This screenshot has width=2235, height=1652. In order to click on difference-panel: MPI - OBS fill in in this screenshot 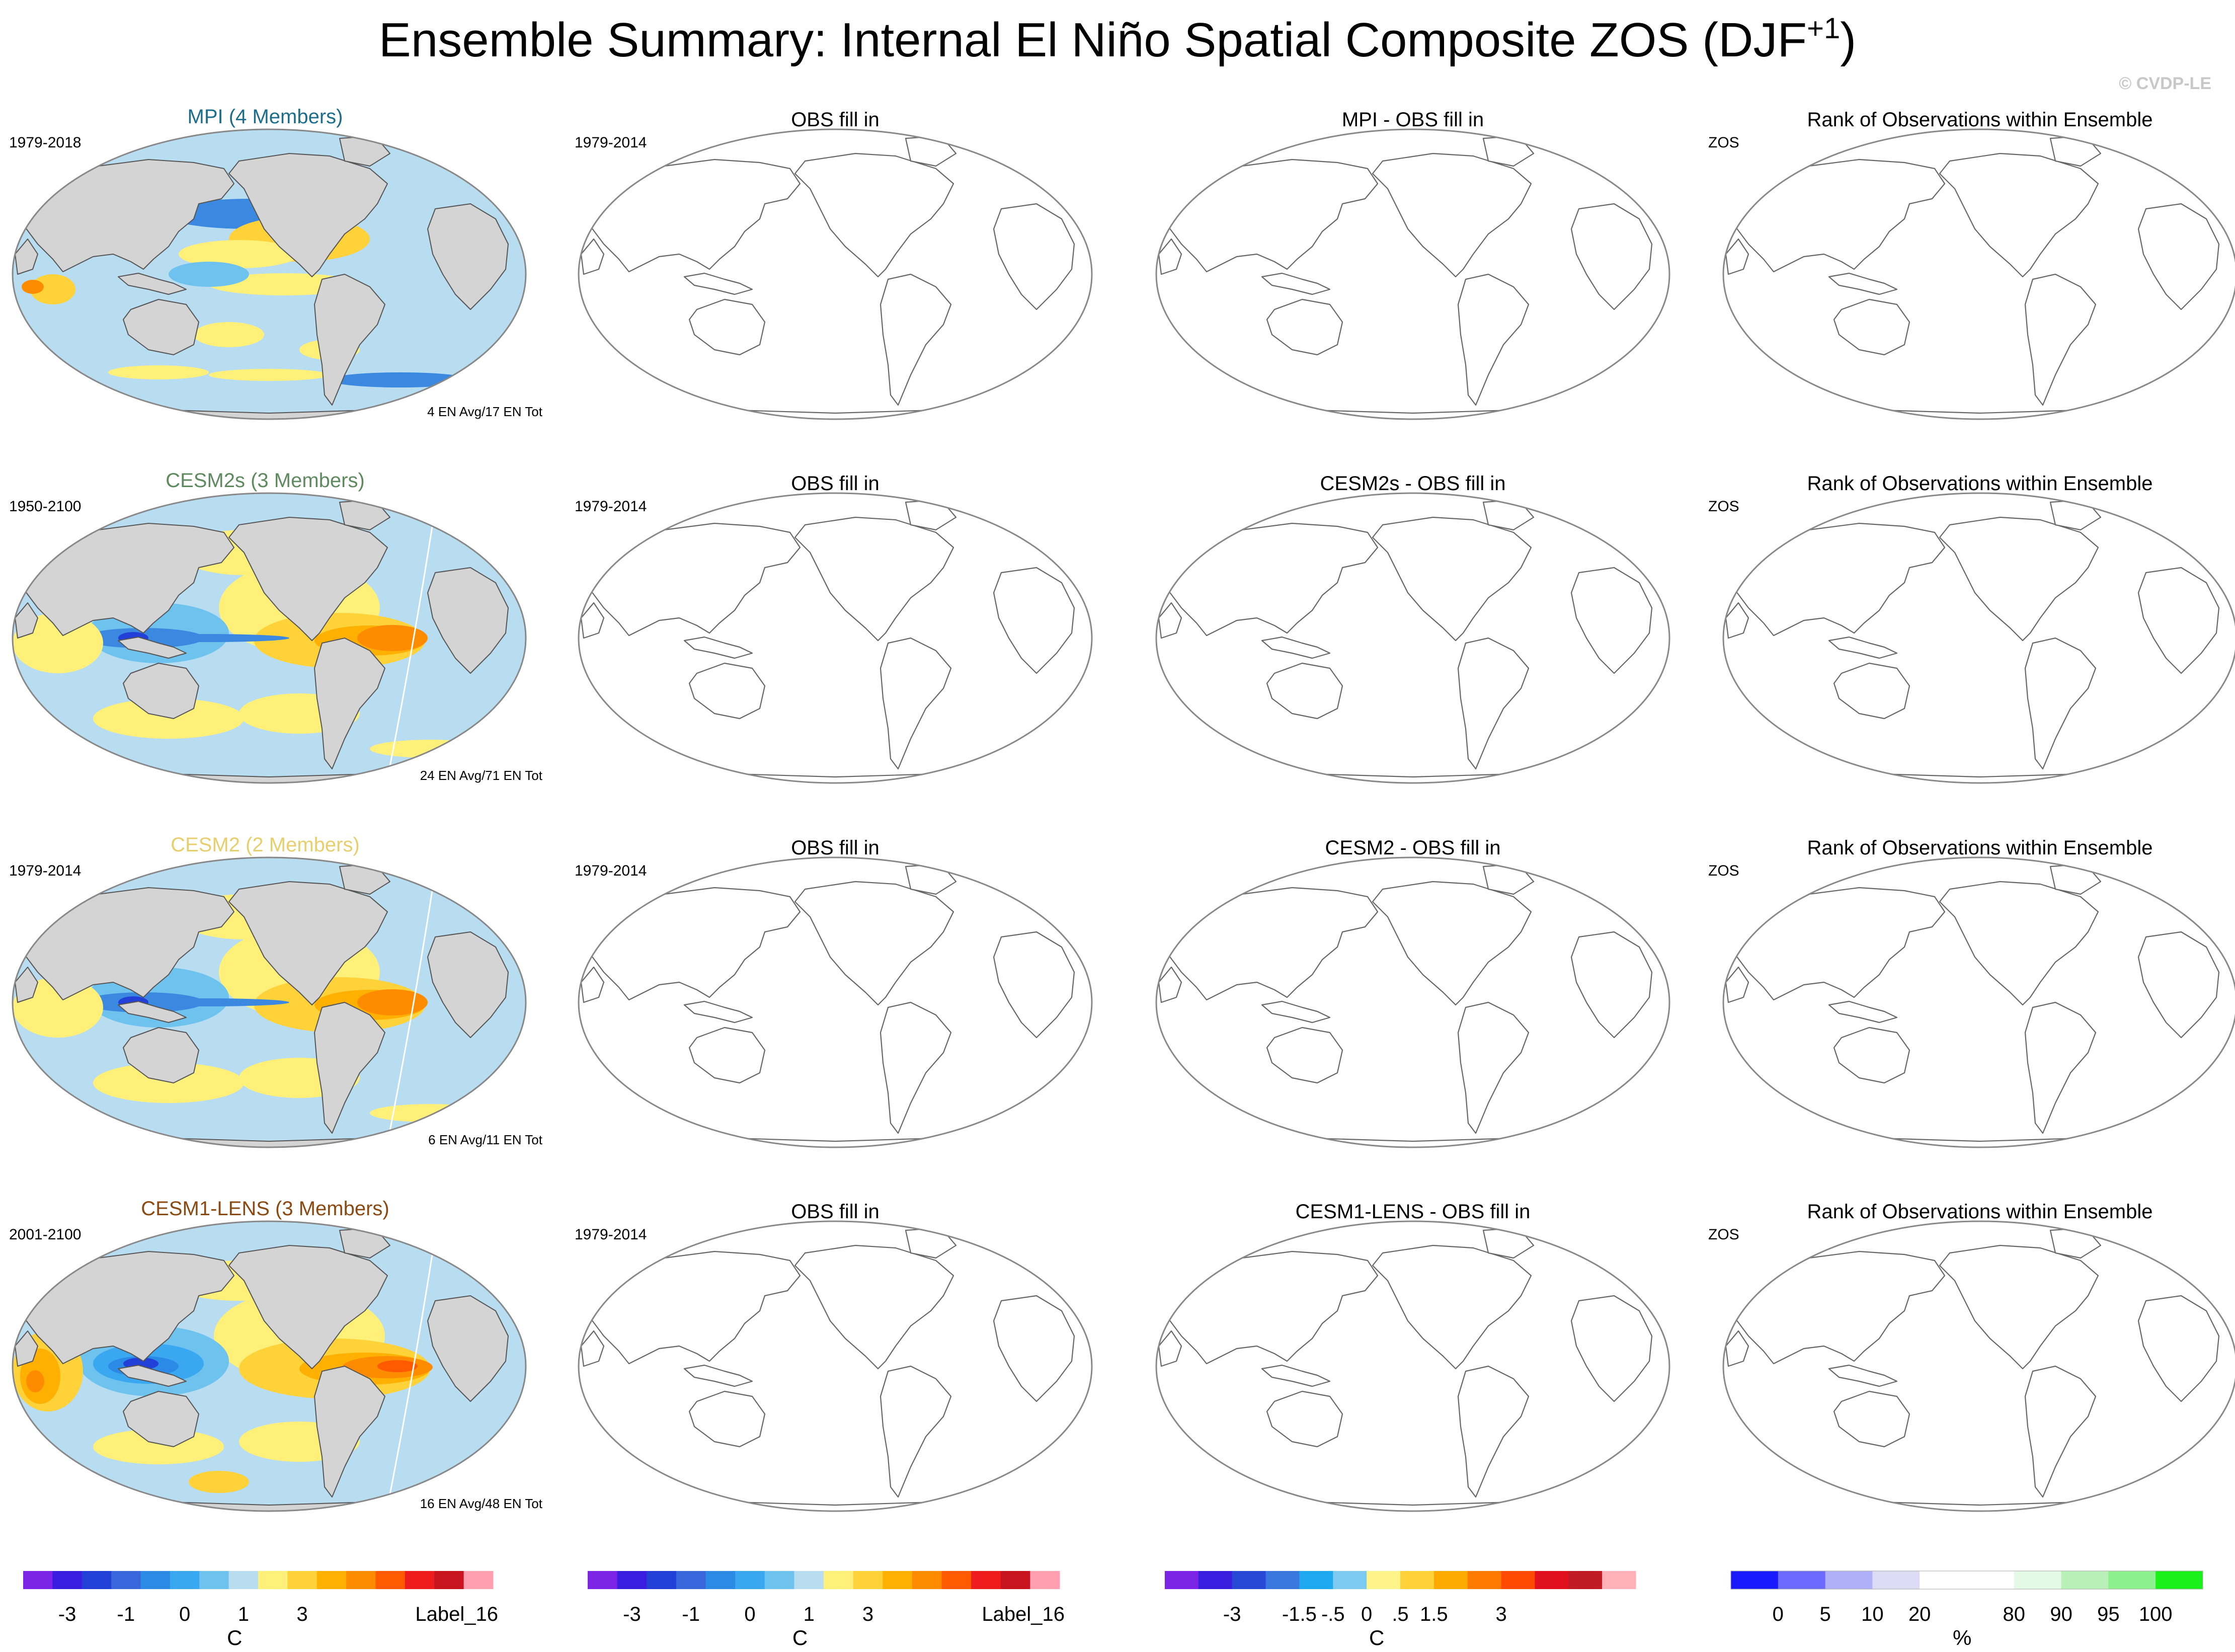, I will do `click(1412, 265)`.